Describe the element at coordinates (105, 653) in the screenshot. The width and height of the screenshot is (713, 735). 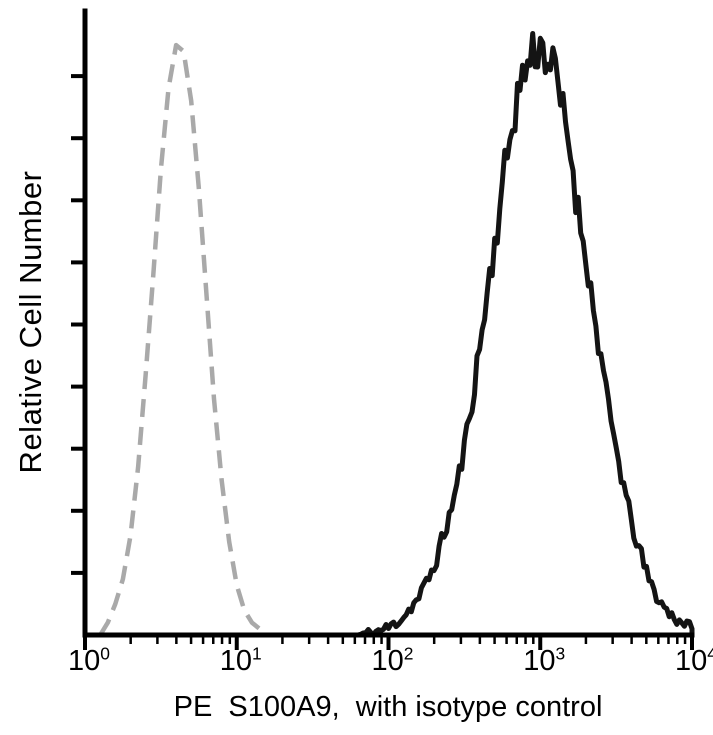
I see `x-tick-exponent: 0` at that location.